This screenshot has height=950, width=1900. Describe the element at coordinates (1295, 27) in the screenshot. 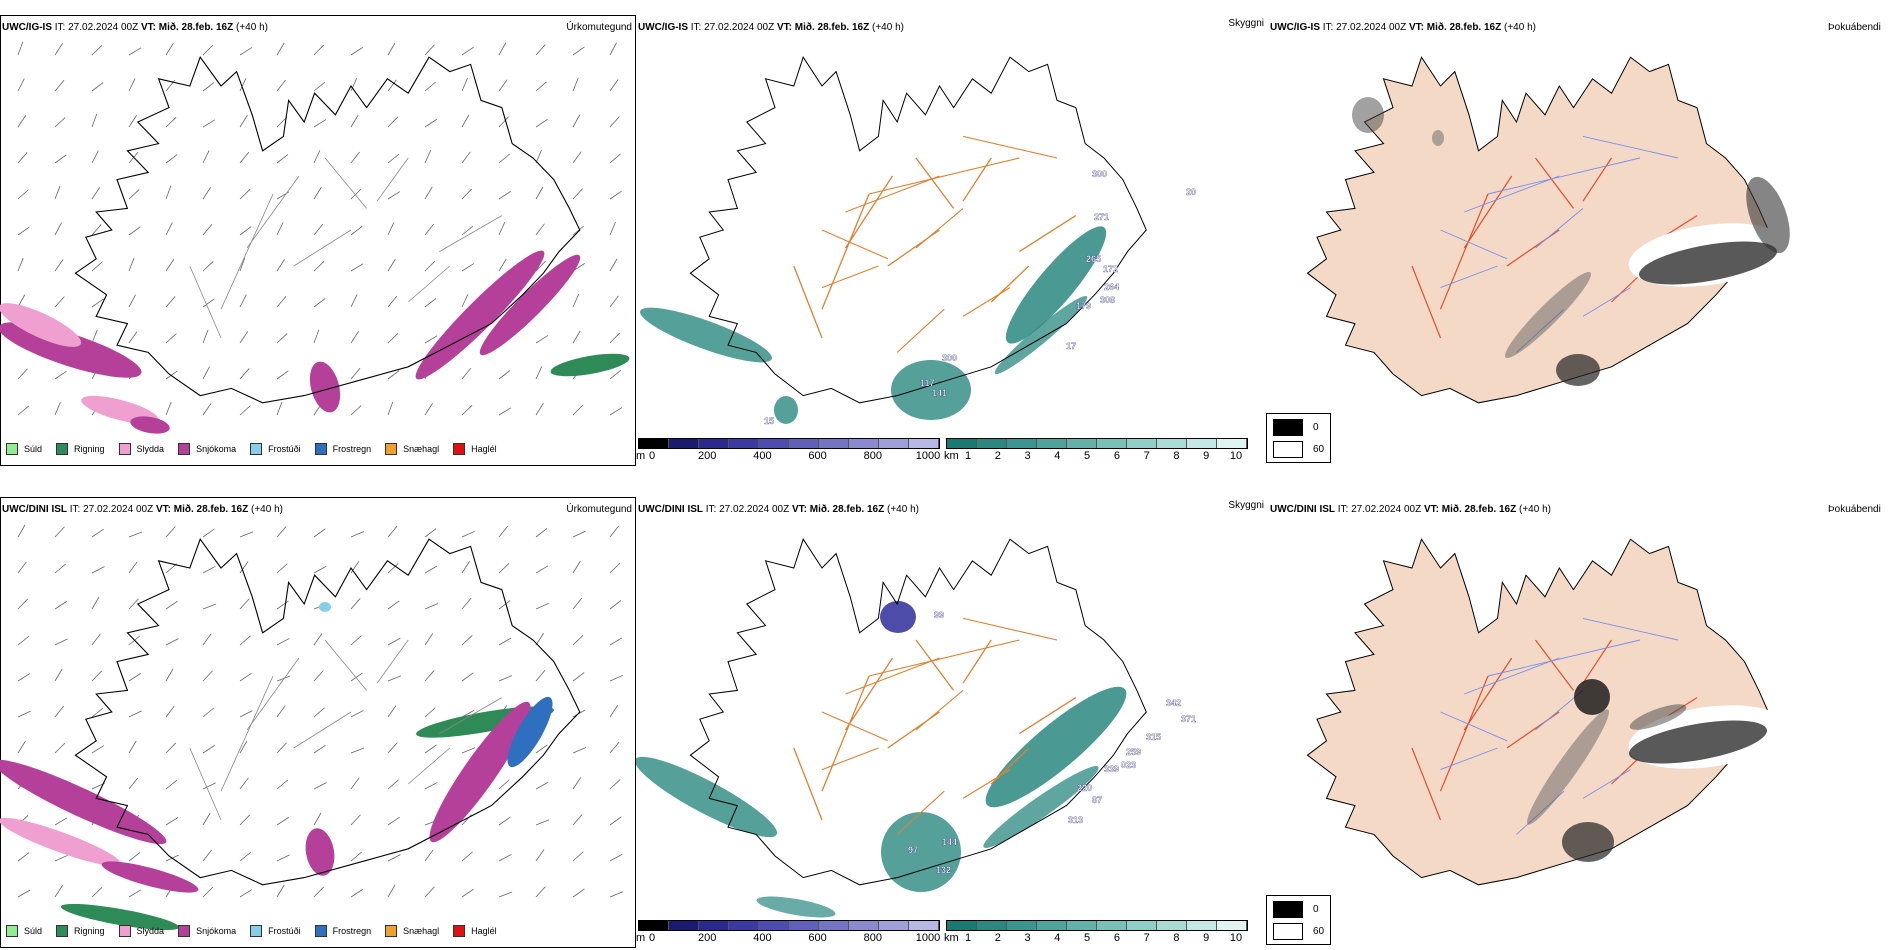

I see `model-name: UWC/IG-IS` at that location.